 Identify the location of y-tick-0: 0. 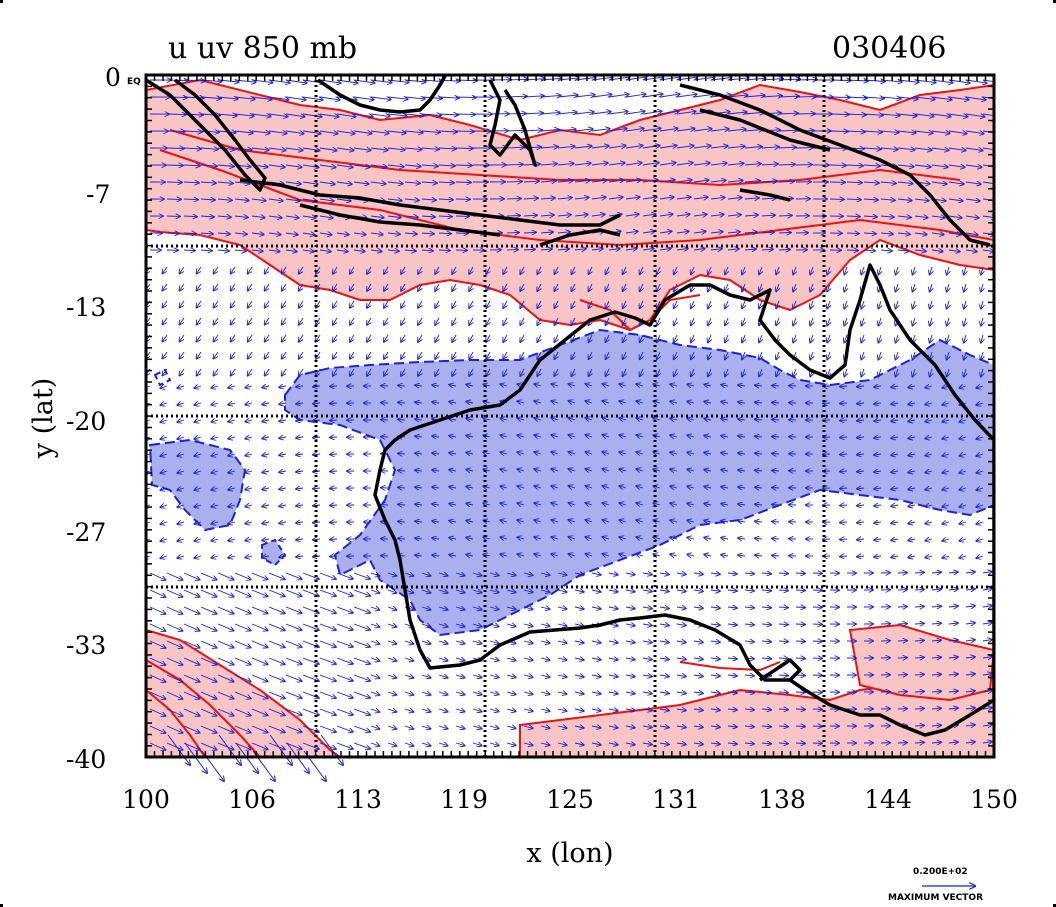
(113, 77).